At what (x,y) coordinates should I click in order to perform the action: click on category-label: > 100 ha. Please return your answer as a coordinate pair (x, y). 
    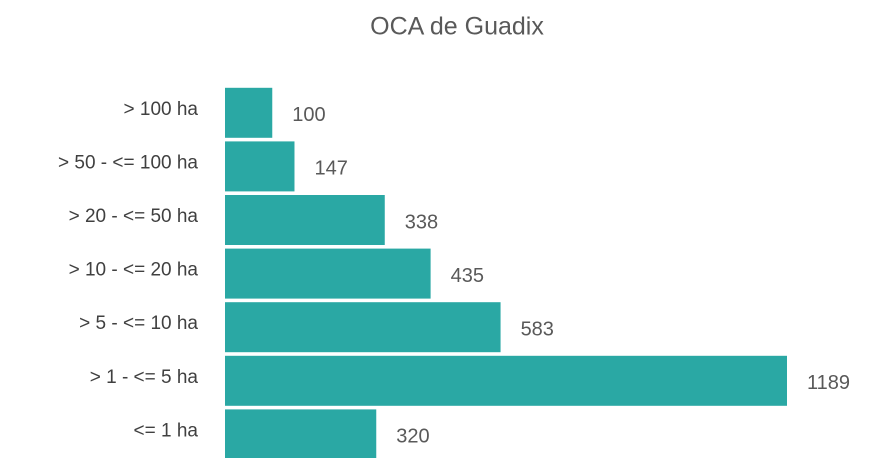
    Looking at the image, I should click on (161, 109).